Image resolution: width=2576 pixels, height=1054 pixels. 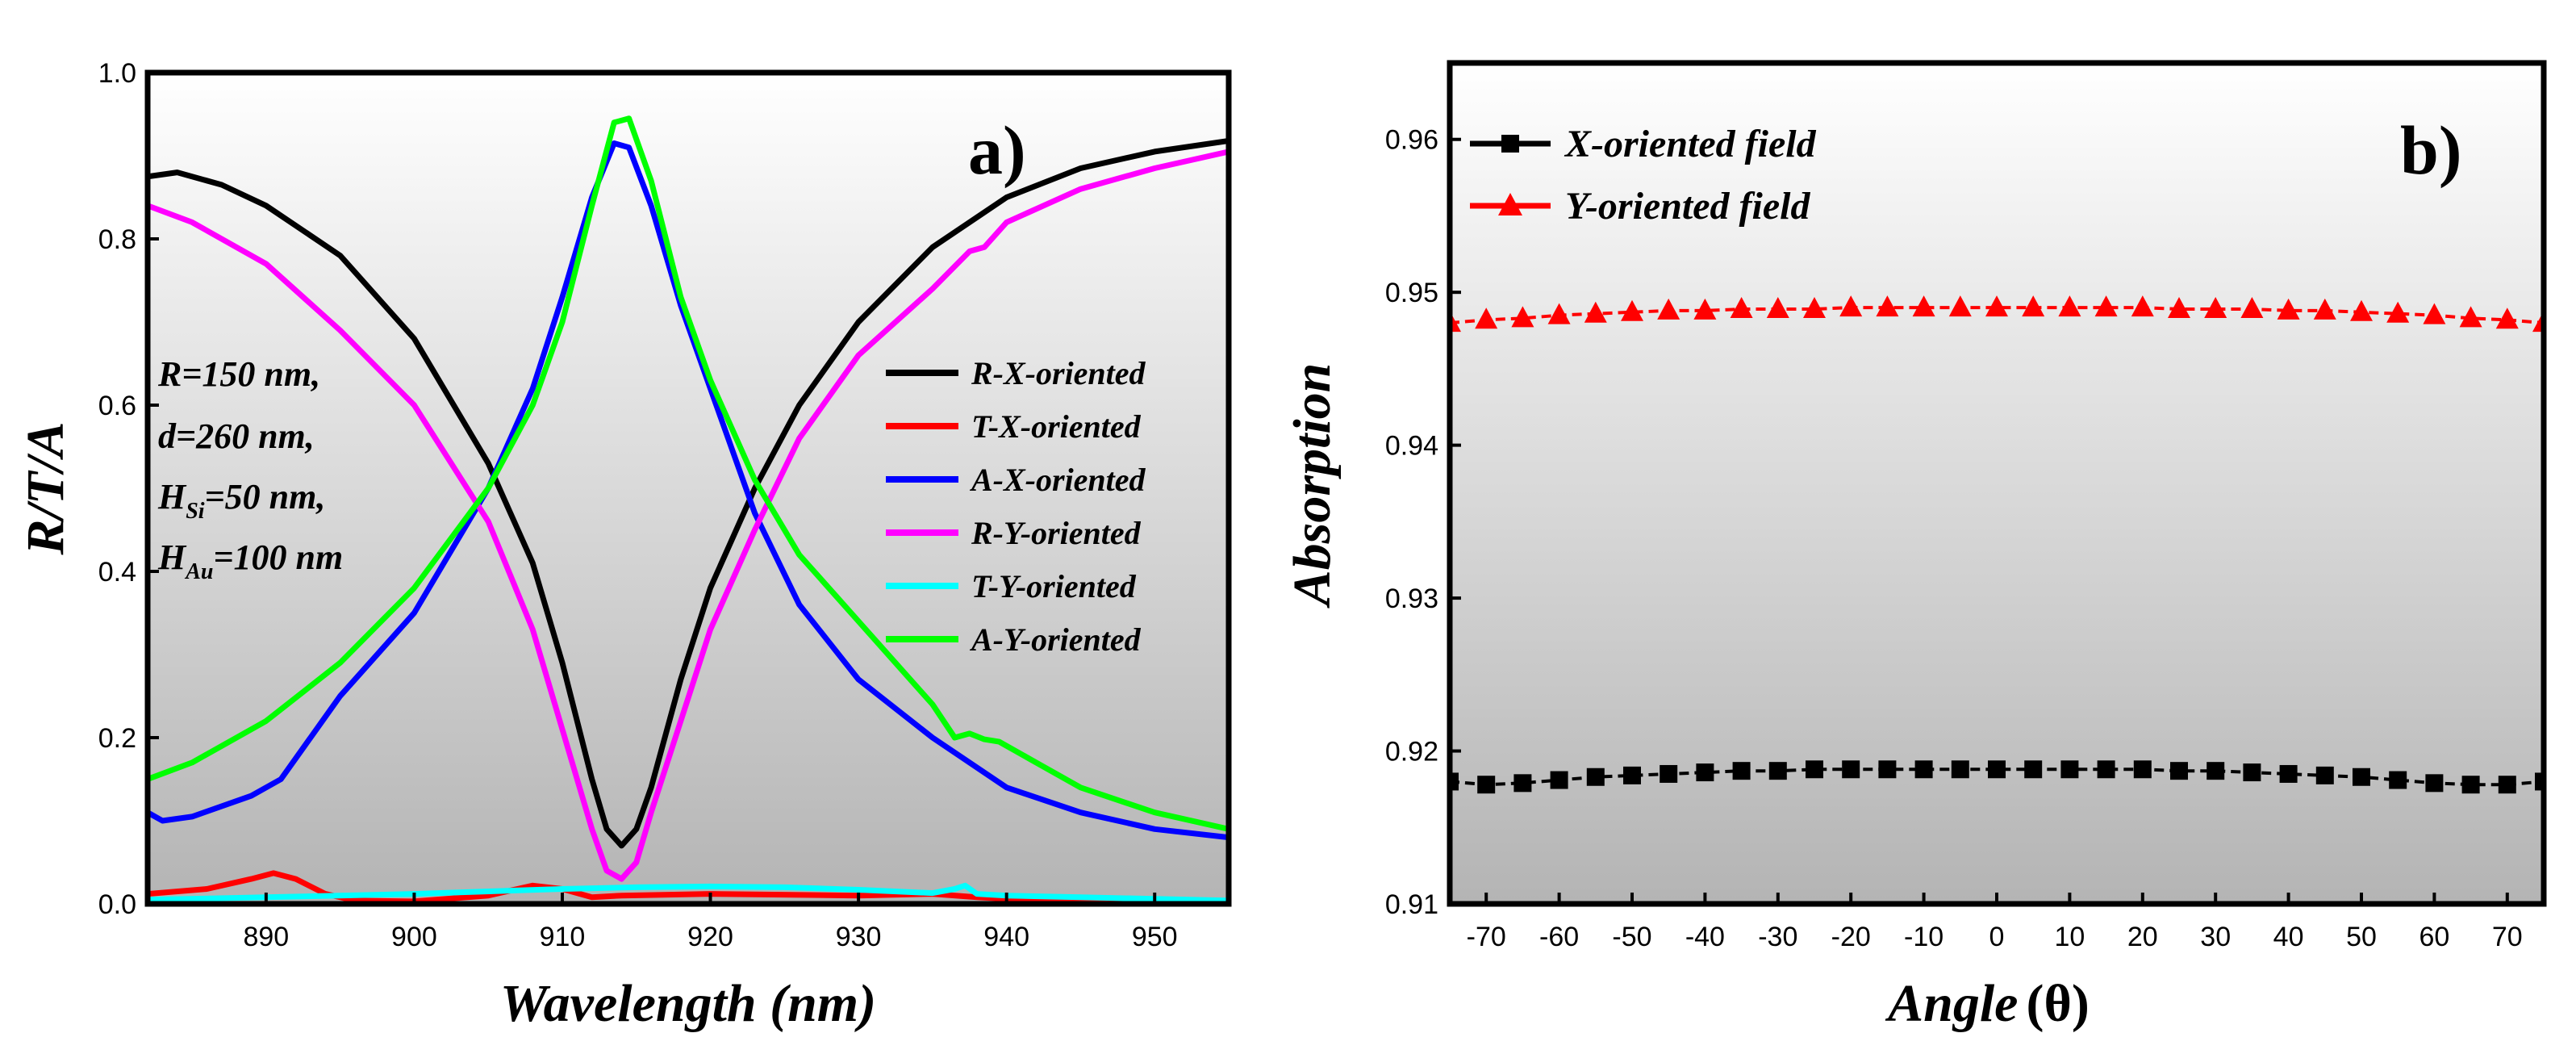 I want to click on x-tick-label: 40, so click(x=2288, y=937).